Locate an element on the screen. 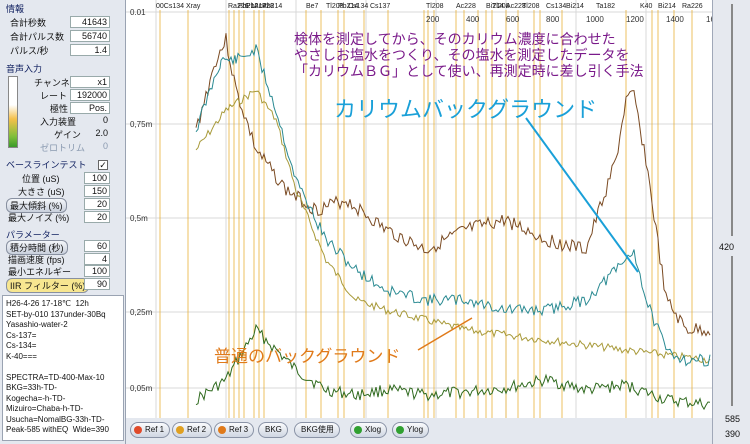 The image size is (750, 444). info-row-total-pulses: 合計パルス数 56740 is located at coordinates (59, 36).